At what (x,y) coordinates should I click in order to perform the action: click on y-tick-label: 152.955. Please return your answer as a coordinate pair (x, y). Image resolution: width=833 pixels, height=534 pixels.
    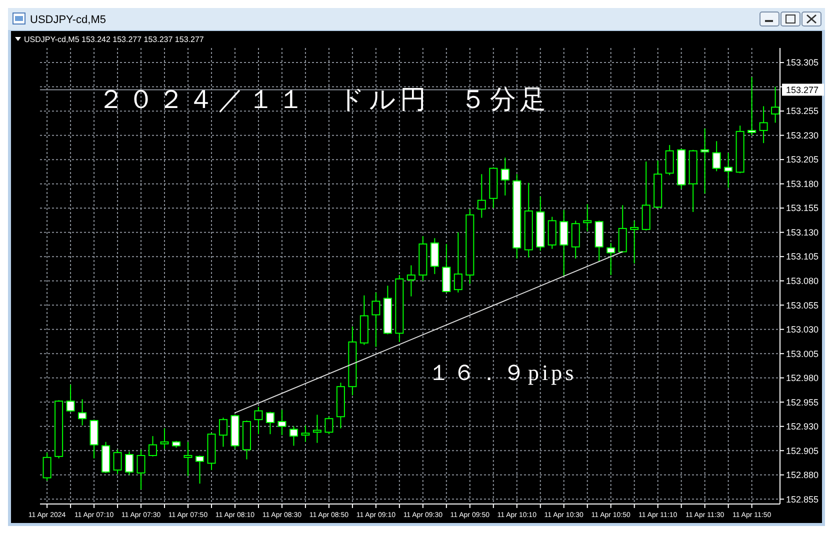
    Looking at the image, I should click on (802, 402).